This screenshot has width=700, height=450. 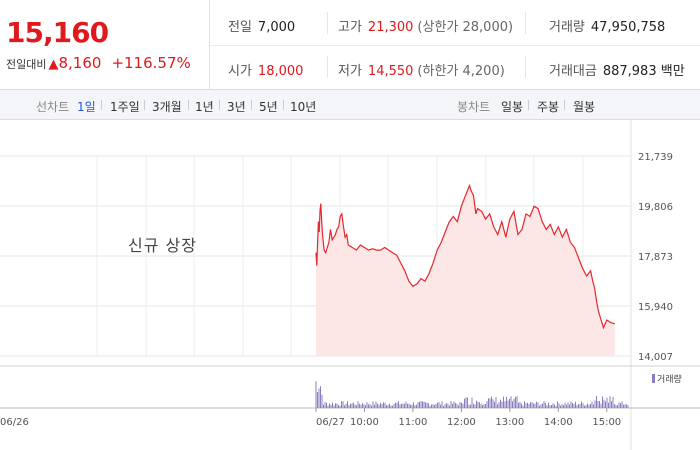 I want to click on period-1w-button: 1주일, so click(x=125, y=107).